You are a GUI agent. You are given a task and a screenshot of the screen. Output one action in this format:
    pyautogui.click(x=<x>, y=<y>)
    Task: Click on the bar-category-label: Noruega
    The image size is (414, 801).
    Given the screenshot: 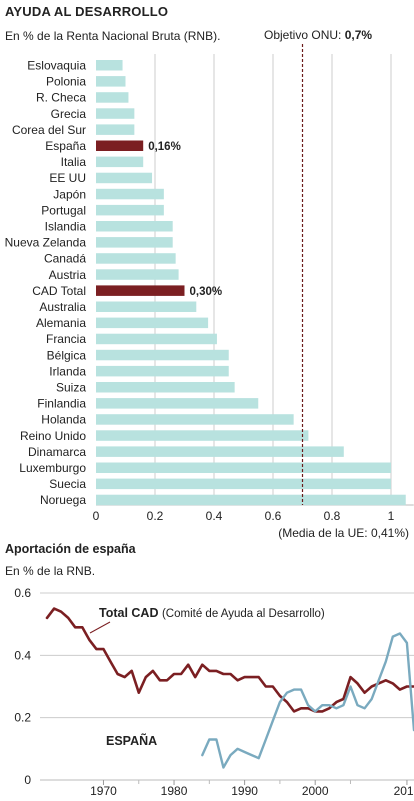 What is the action you would take?
    pyautogui.click(x=63, y=500)
    